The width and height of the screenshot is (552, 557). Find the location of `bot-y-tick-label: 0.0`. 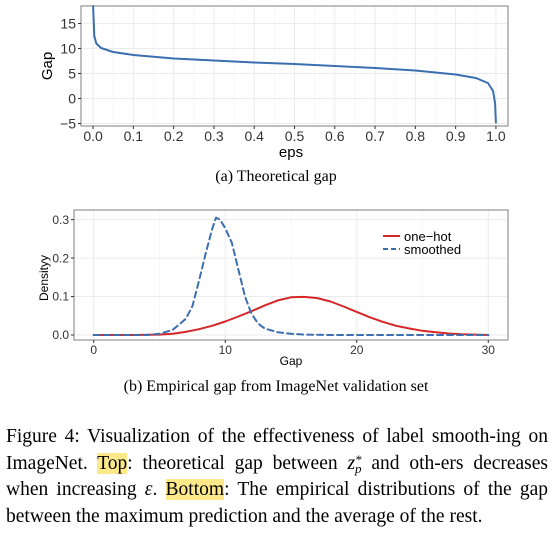

bot-y-tick-label: 0.0 is located at coordinates (60, 335).